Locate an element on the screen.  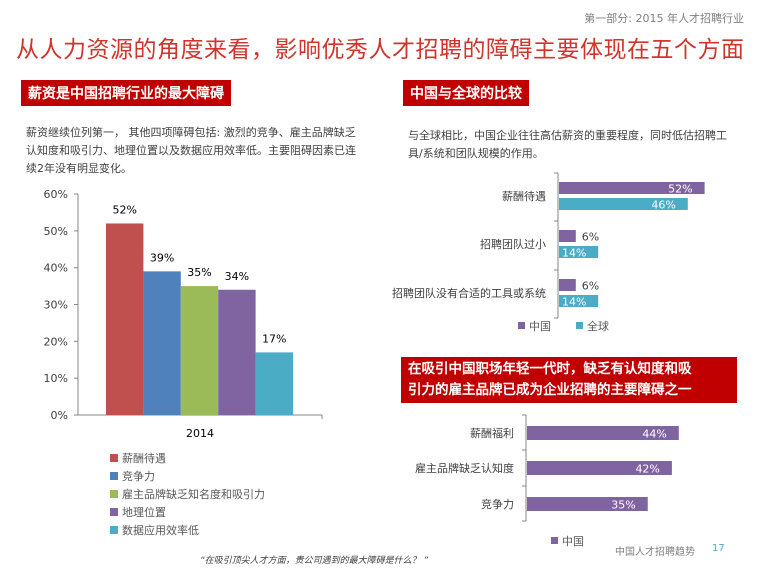
right-bottom-heading-line2: 引力的雇主品牌已成为企业招聘的主要障碍之一 is located at coordinates (550, 390).